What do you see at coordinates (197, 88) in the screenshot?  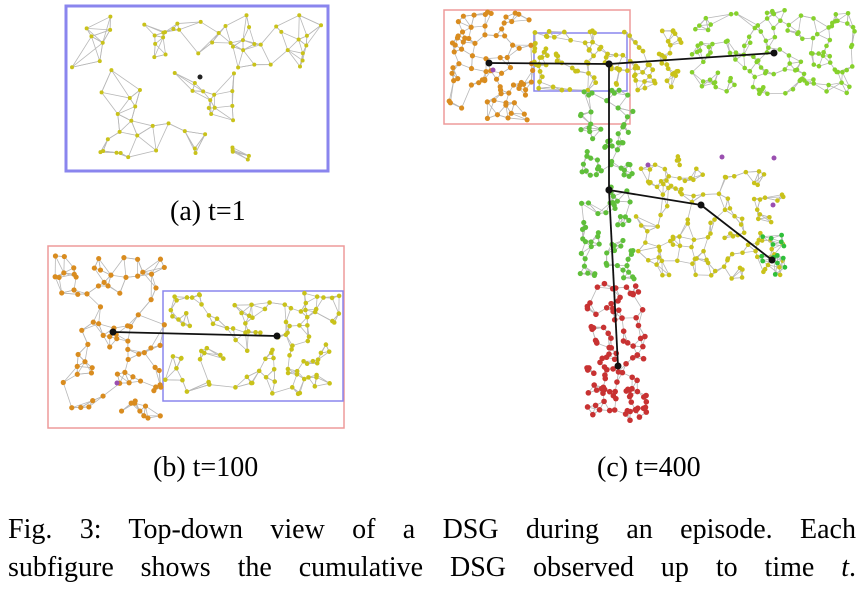 I see `graph-a` at bounding box center [197, 88].